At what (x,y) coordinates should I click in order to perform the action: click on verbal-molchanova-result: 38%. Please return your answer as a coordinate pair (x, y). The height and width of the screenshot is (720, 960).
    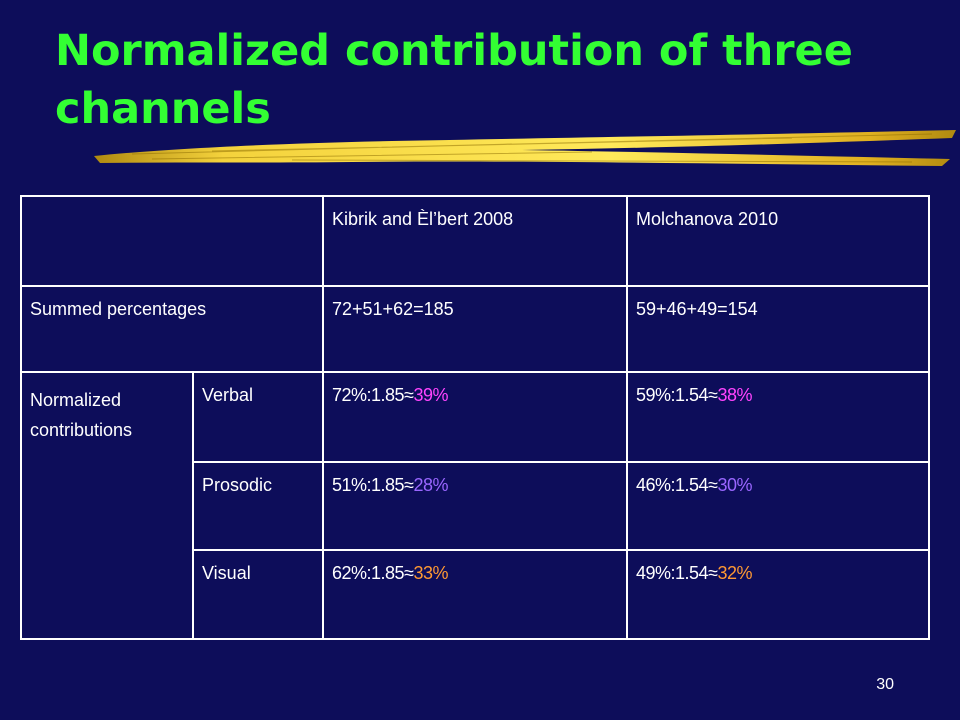
    Looking at the image, I should click on (734, 395).